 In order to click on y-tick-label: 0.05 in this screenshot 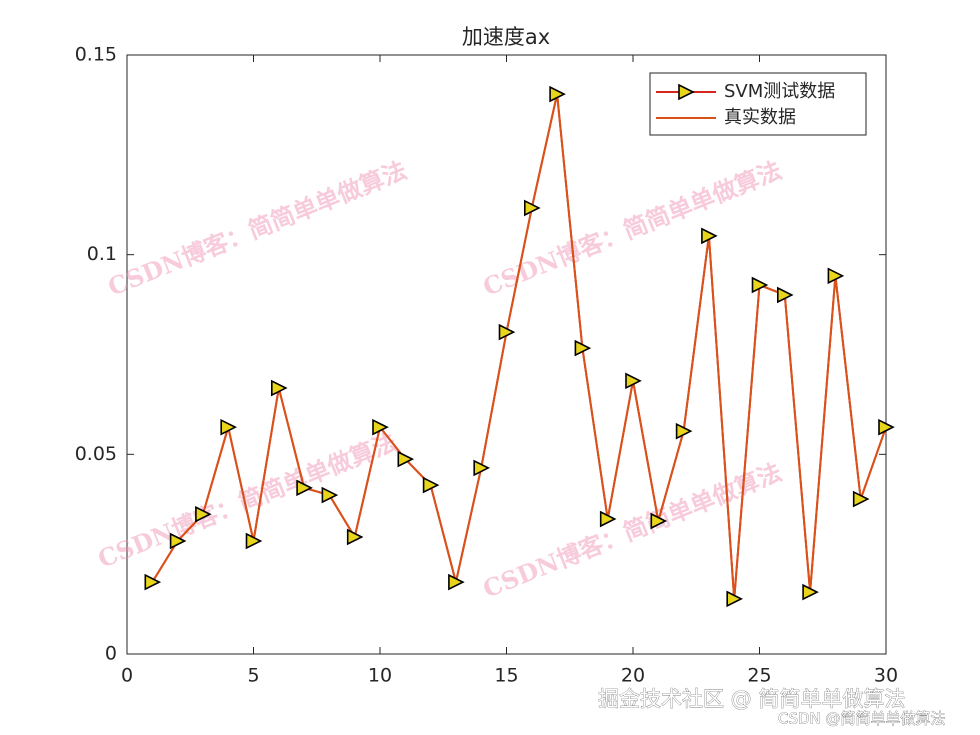, I will do `click(96, 454)`.